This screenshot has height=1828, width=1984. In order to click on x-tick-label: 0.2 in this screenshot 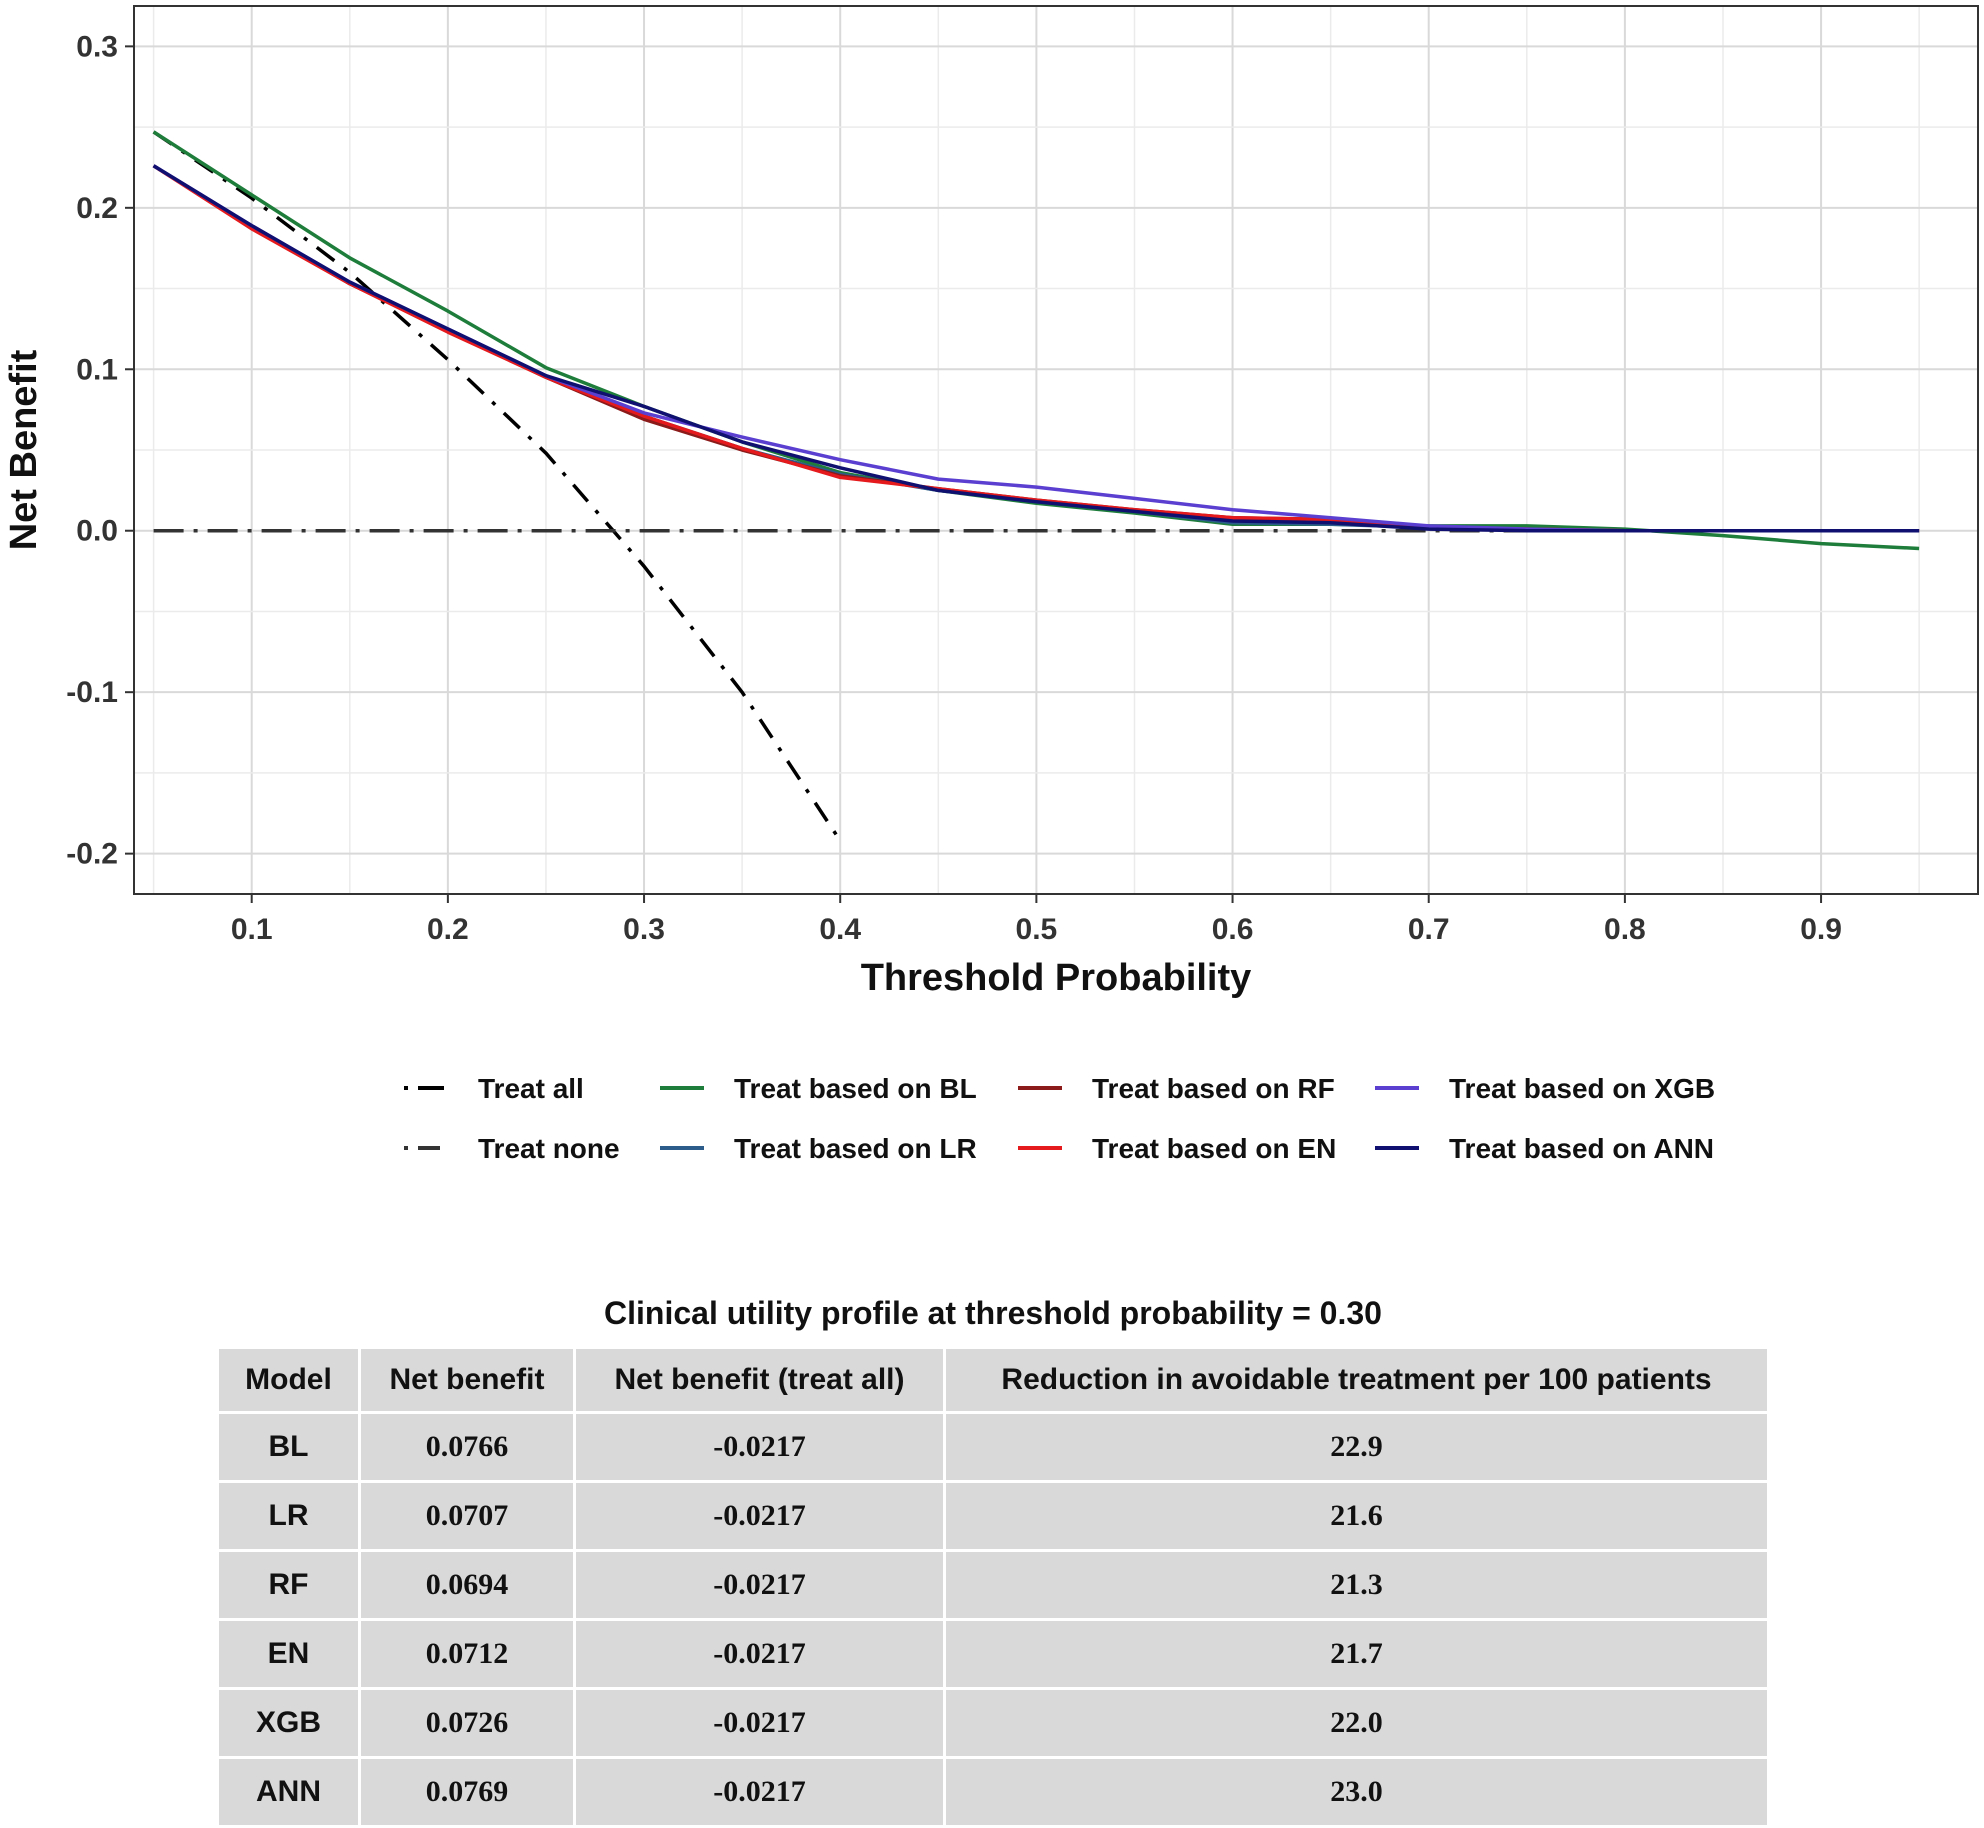, I will do `click(448, 929)`.